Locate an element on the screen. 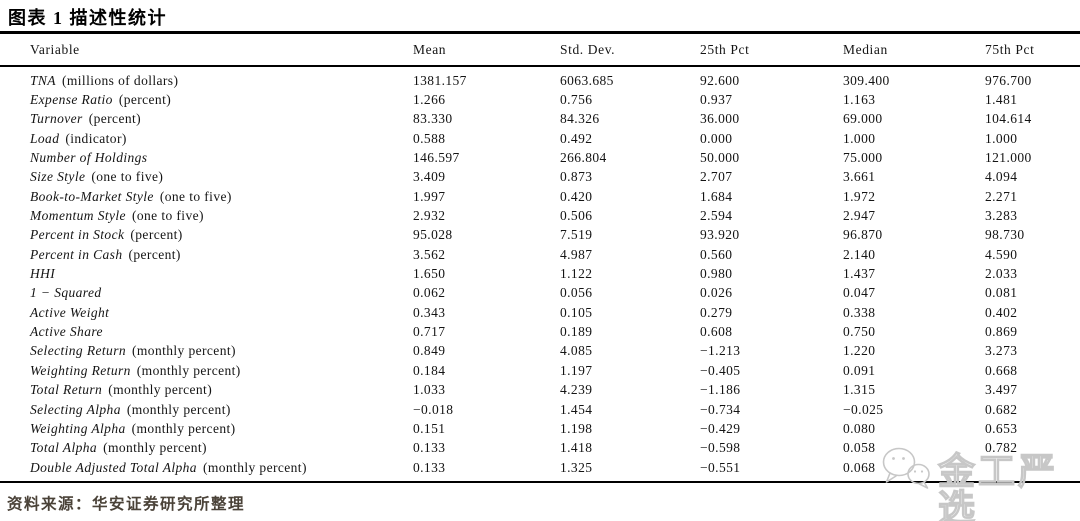 The image size is (1080, 521). mean-cell: 1.997 is located at coordinates (429, 196).